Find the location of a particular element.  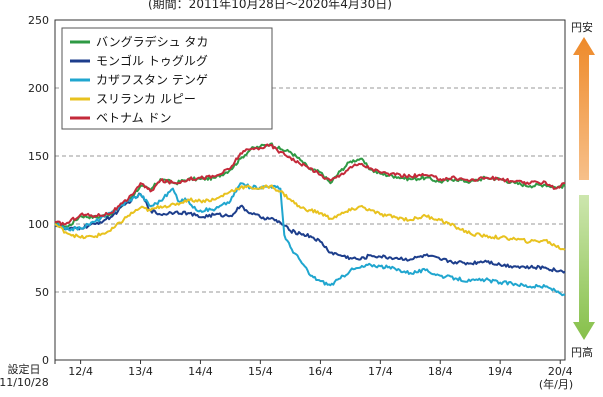

x-tick-label: 16/4 is located at coordinates (320, 371).